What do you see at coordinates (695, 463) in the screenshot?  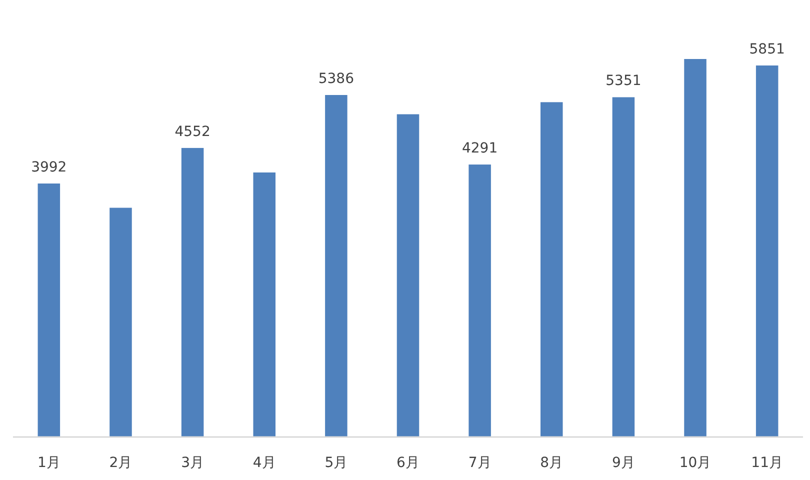 I see `x-tick-label: 10月` at bounding box center [695, 463].